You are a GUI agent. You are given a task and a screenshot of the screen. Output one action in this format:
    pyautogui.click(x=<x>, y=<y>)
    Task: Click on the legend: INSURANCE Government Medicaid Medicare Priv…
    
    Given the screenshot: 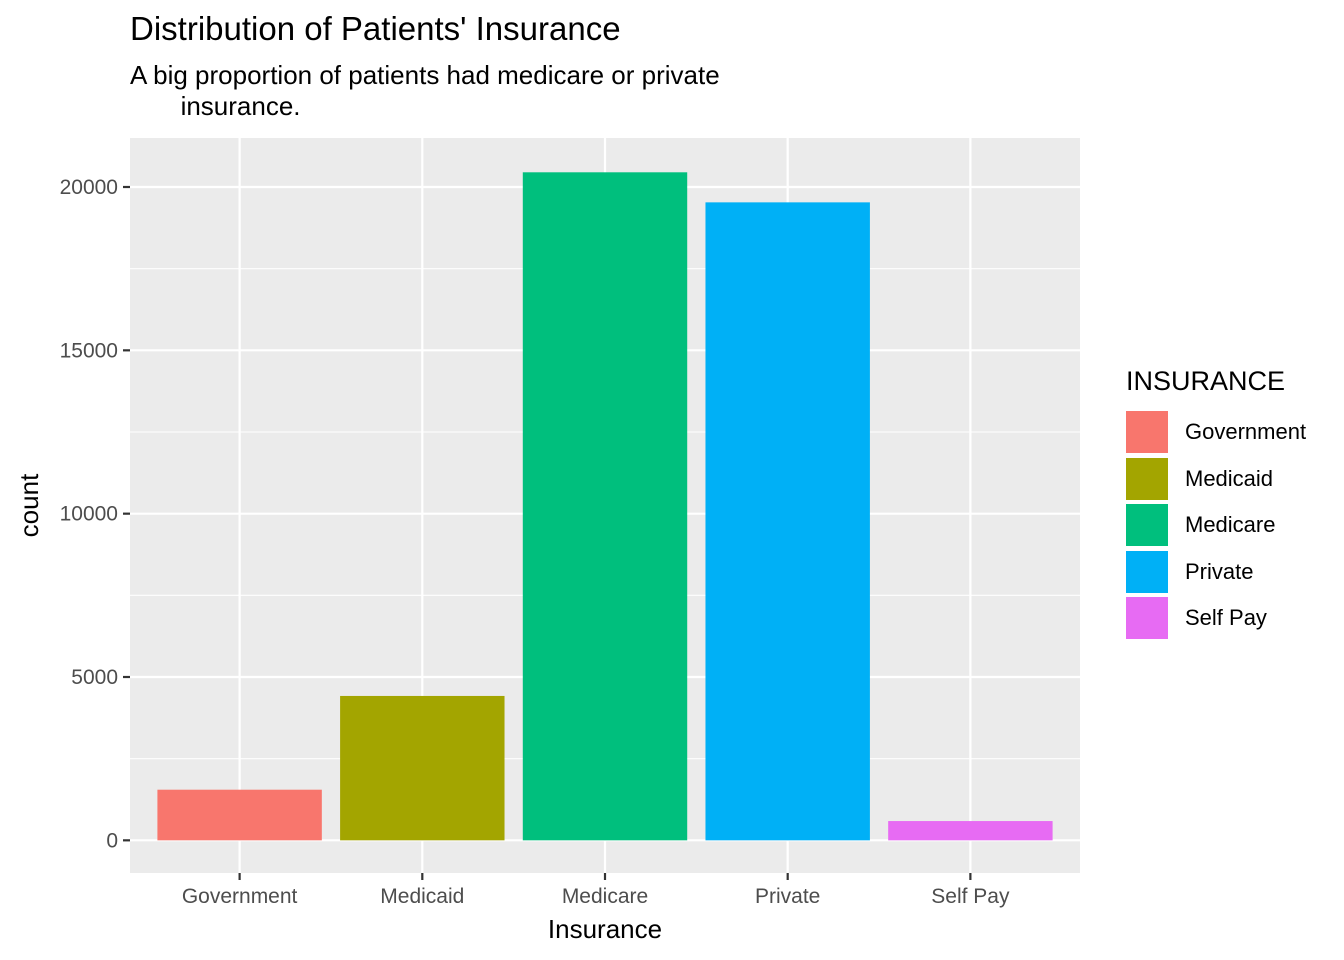 What is the action you would take?
    pyautogui.click(x=1216, y=504)
    